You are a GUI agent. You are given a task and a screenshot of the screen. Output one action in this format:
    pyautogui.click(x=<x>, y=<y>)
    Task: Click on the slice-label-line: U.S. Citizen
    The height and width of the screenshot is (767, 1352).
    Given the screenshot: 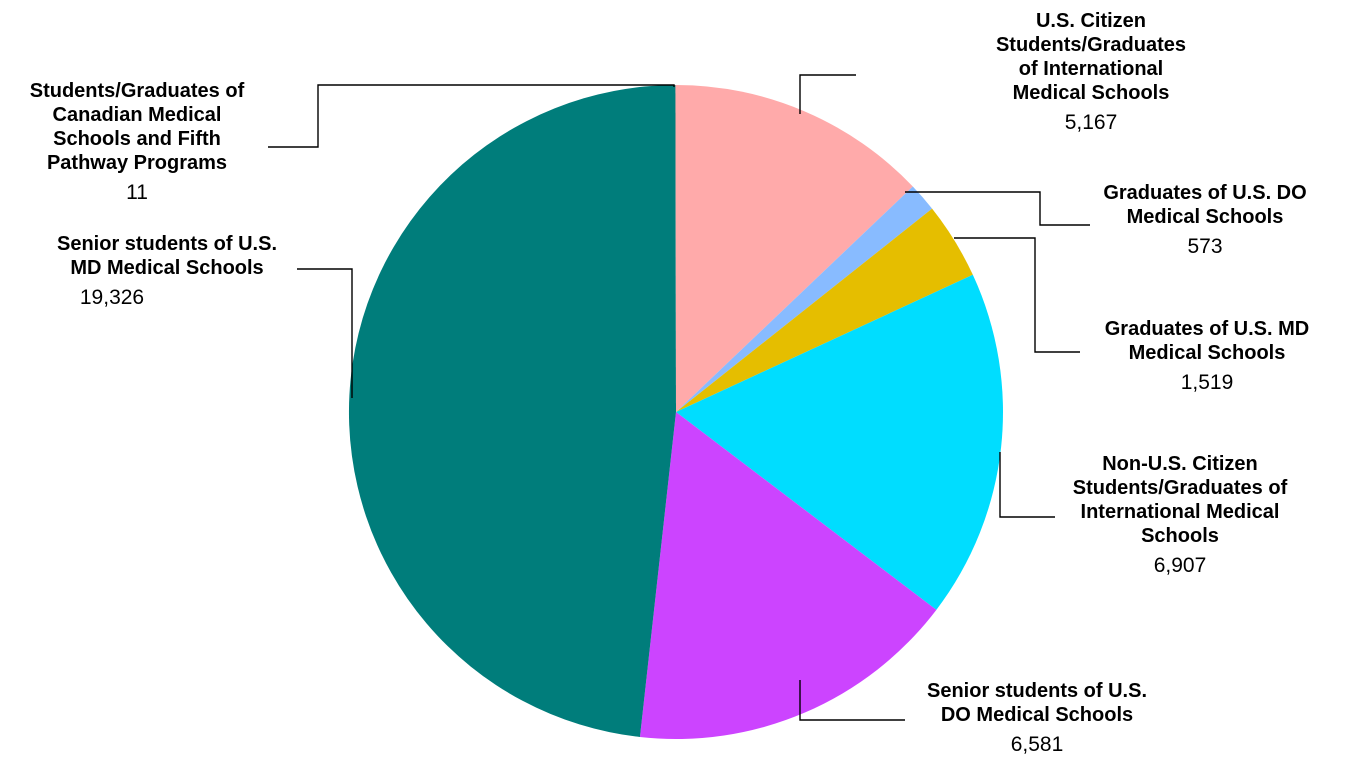 What is the action you would take?
    pyautogui.click(x=1091, y=21)
    